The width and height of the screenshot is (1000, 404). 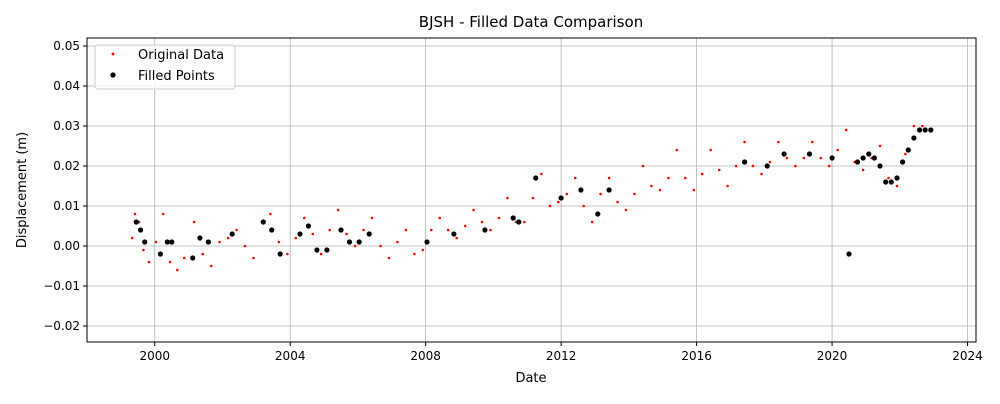 What do you see at coordinates (530, 378) in the screenshot?
I see `x-axis-label: Date` at bounding box center [530, 378].